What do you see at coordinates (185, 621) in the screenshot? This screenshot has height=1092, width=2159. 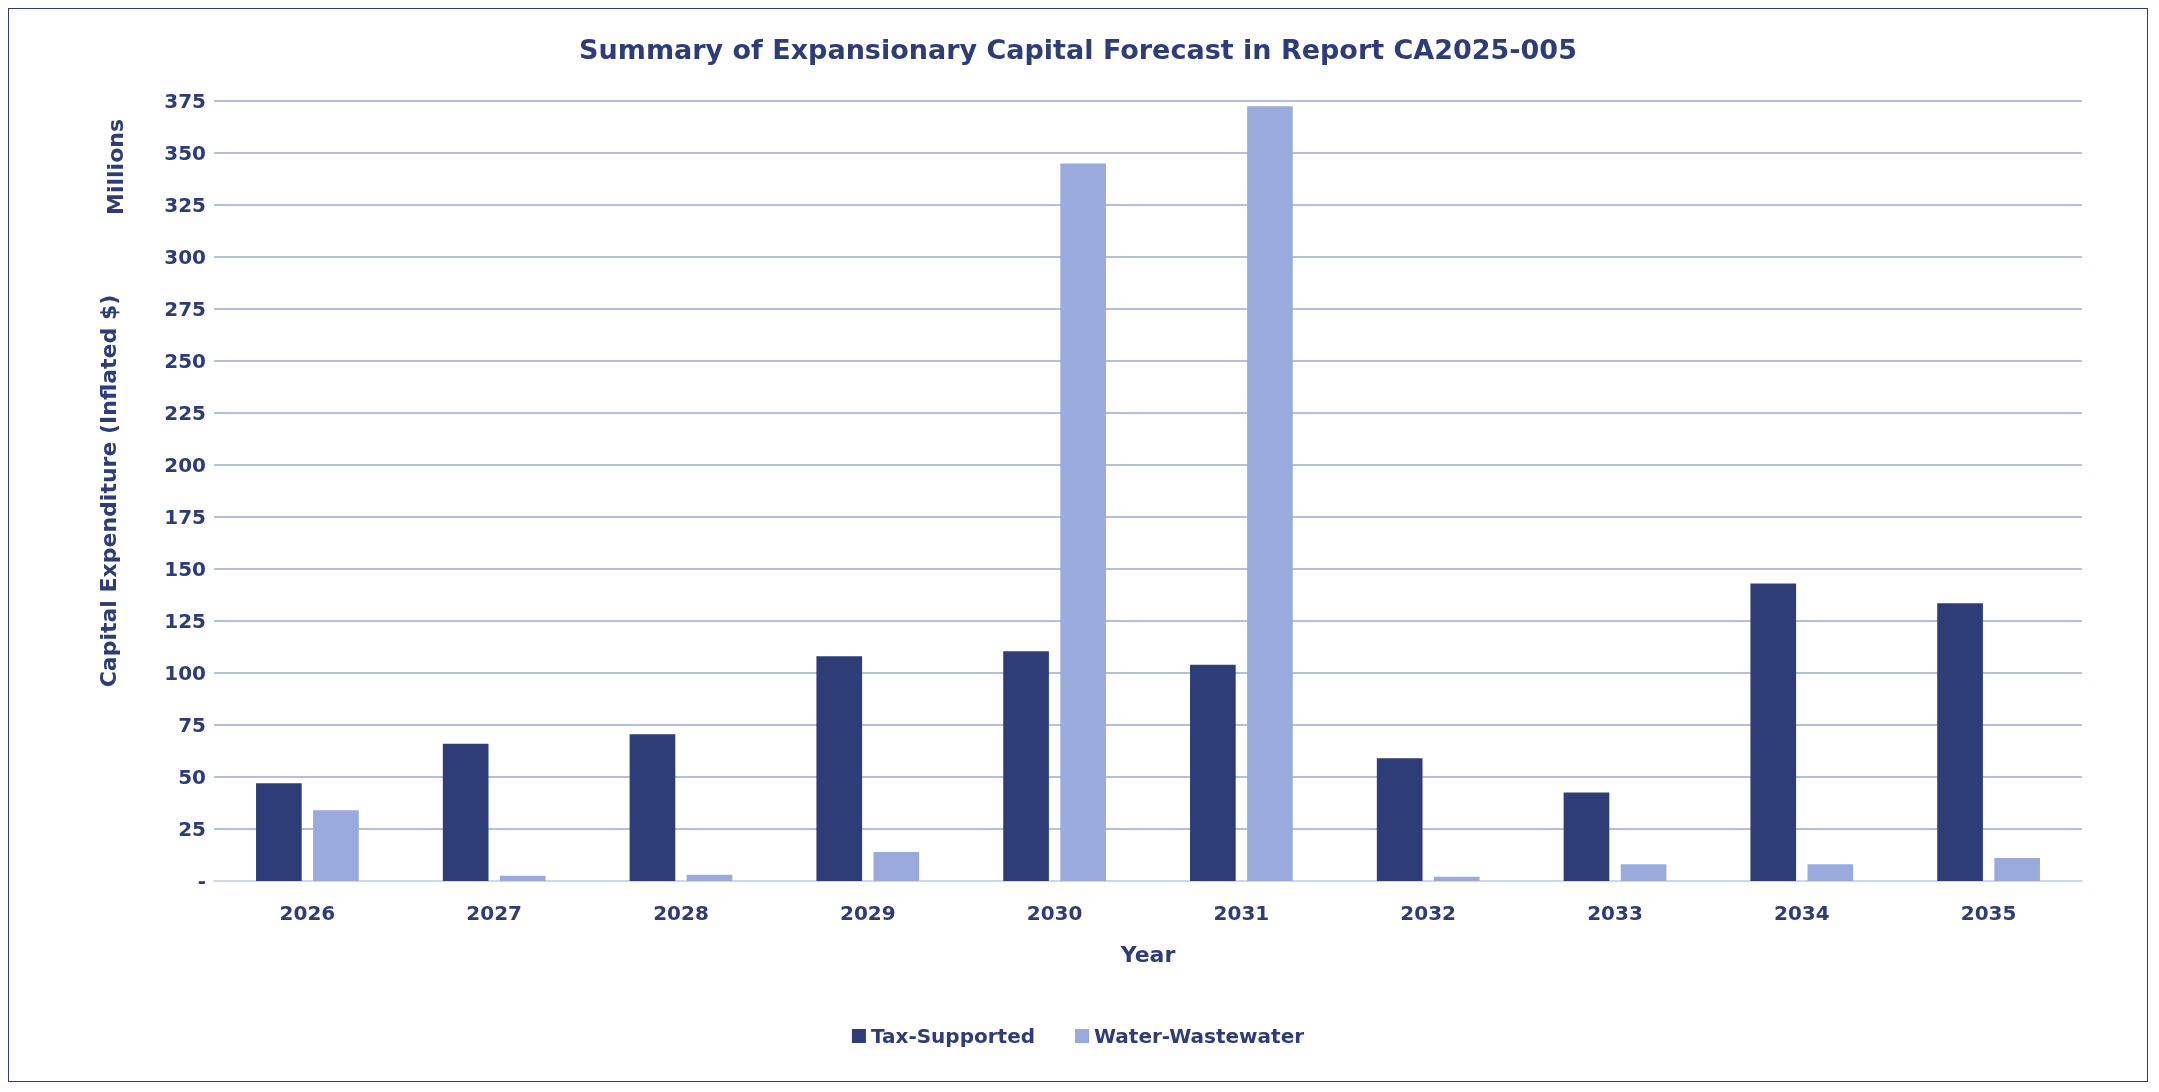 I see `y-tick-label: 125` at bounding box center [185, 621].